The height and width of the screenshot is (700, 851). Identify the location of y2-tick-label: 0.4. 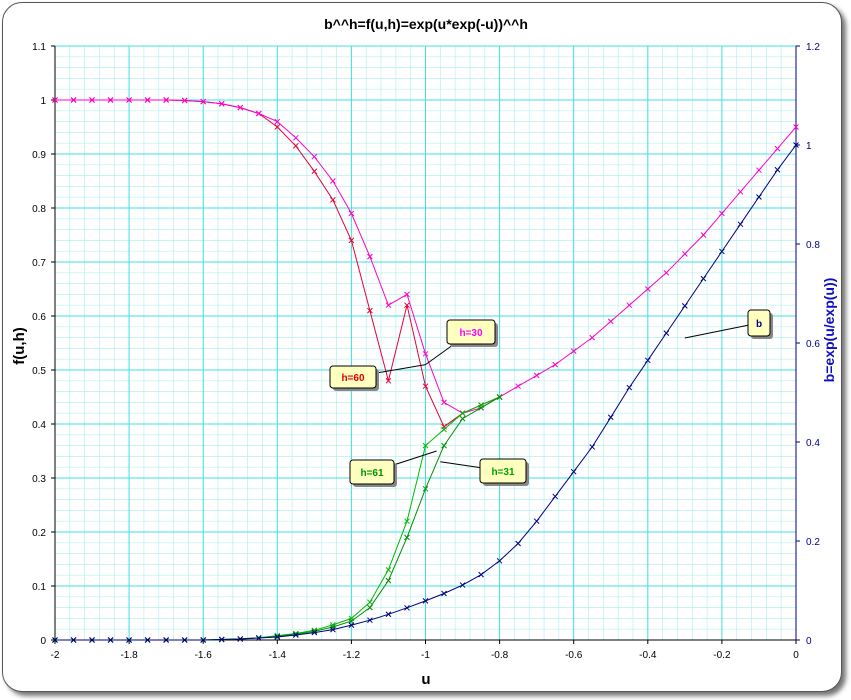
(813, 443).